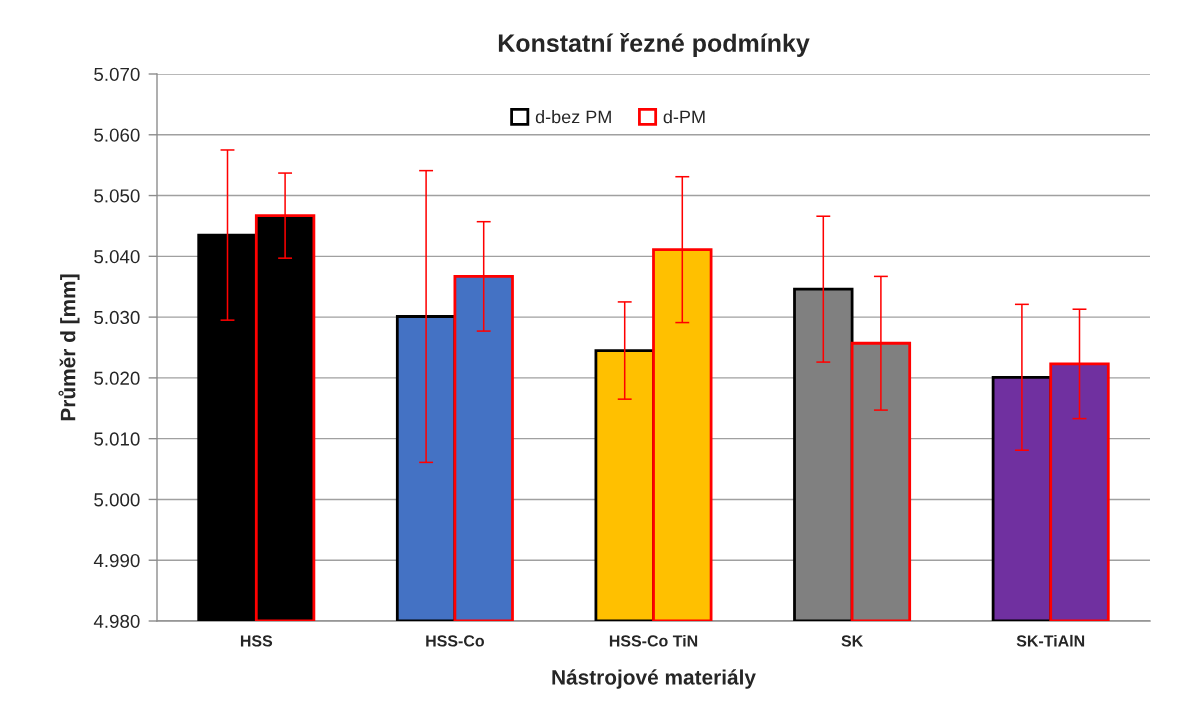  I want to click on legend-label: d-PM, so click(684, 117).